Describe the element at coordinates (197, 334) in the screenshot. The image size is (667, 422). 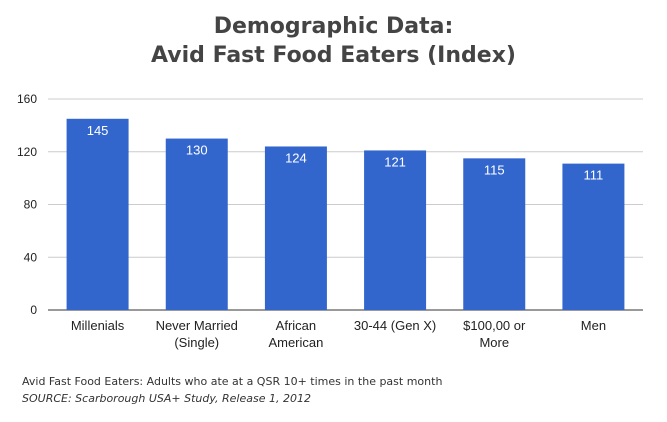
I see `x-tick-label: Never Married (Single)` at that location.